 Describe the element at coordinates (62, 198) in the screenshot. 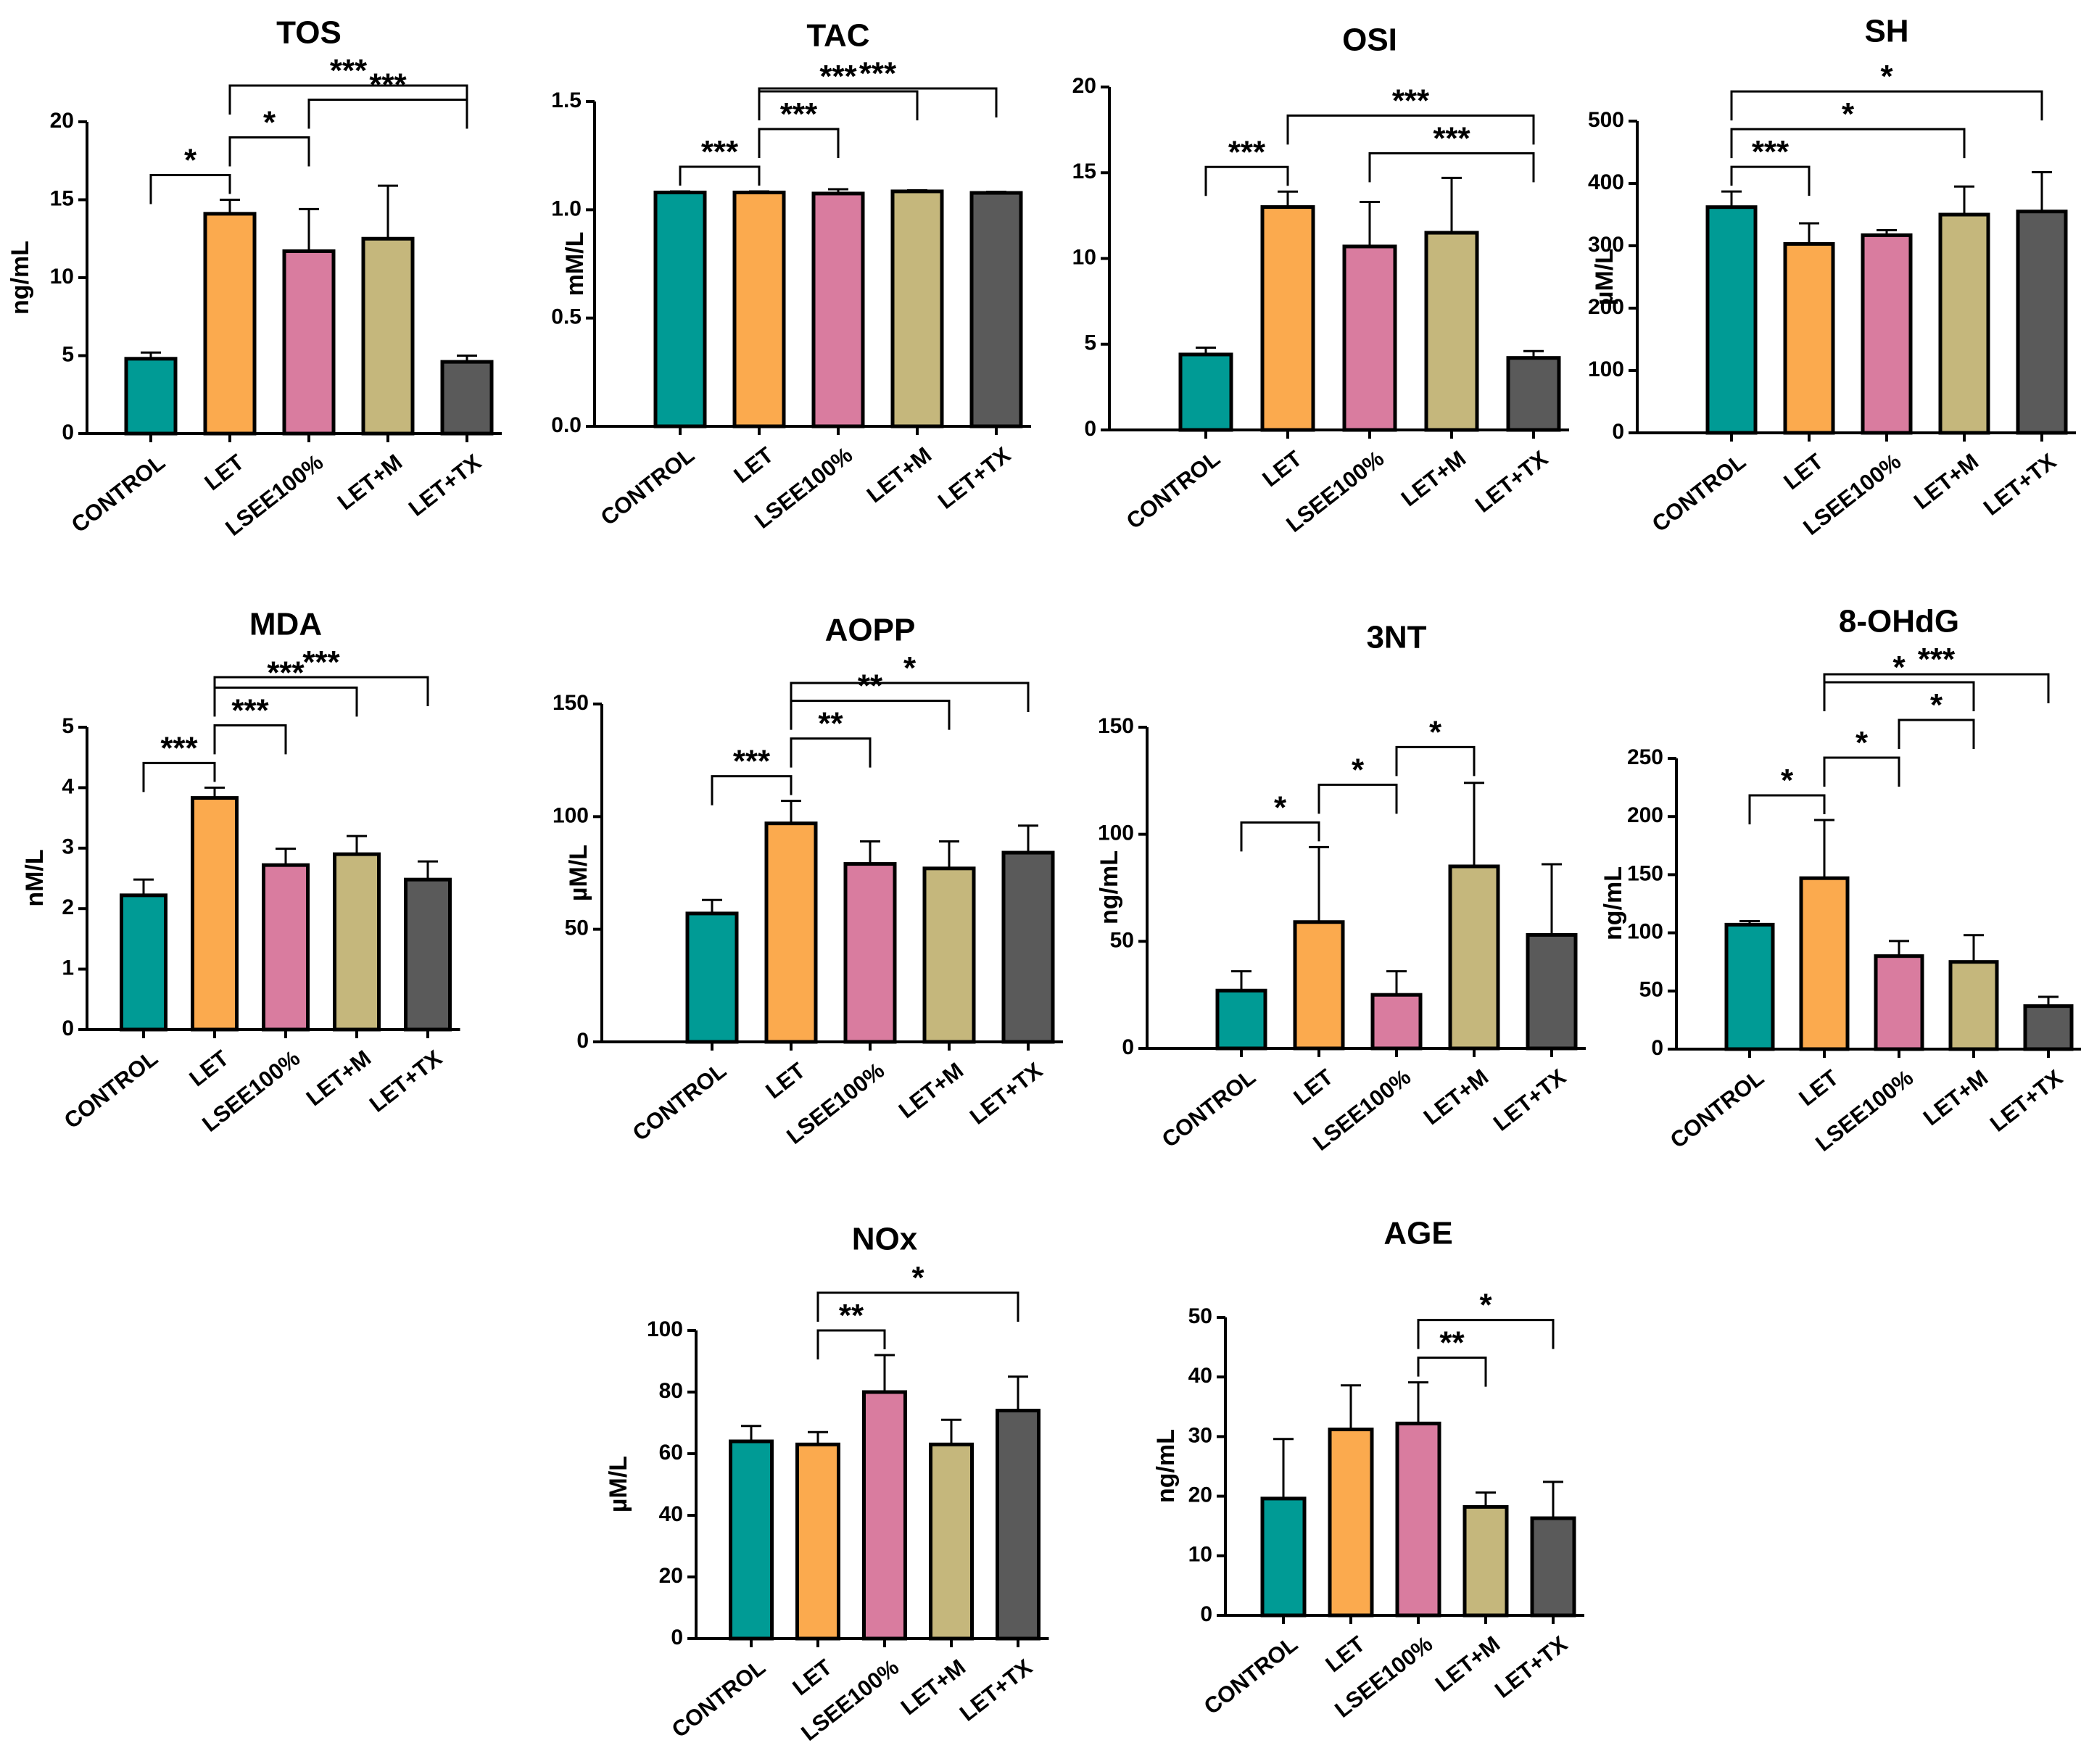

I see `y-tick-label: 15` at that location.